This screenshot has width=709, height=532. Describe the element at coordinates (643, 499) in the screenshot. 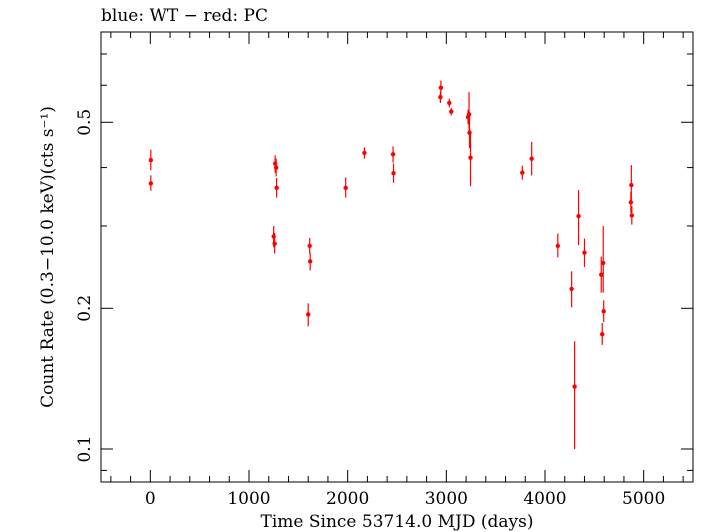

I see `x-tick-label: 5000` at that location.